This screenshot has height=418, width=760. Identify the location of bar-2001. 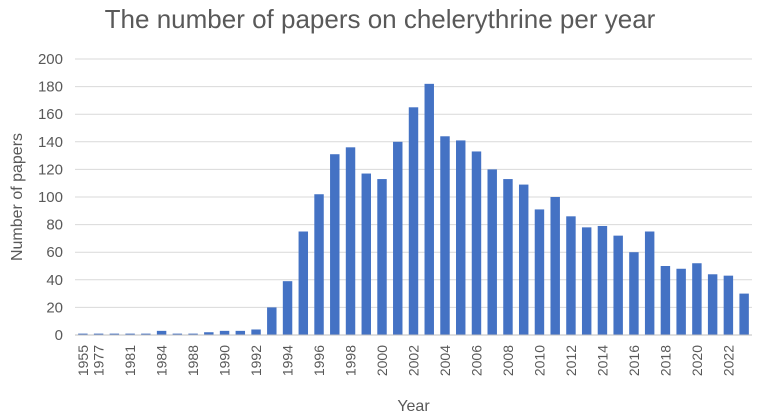
(398, 238).